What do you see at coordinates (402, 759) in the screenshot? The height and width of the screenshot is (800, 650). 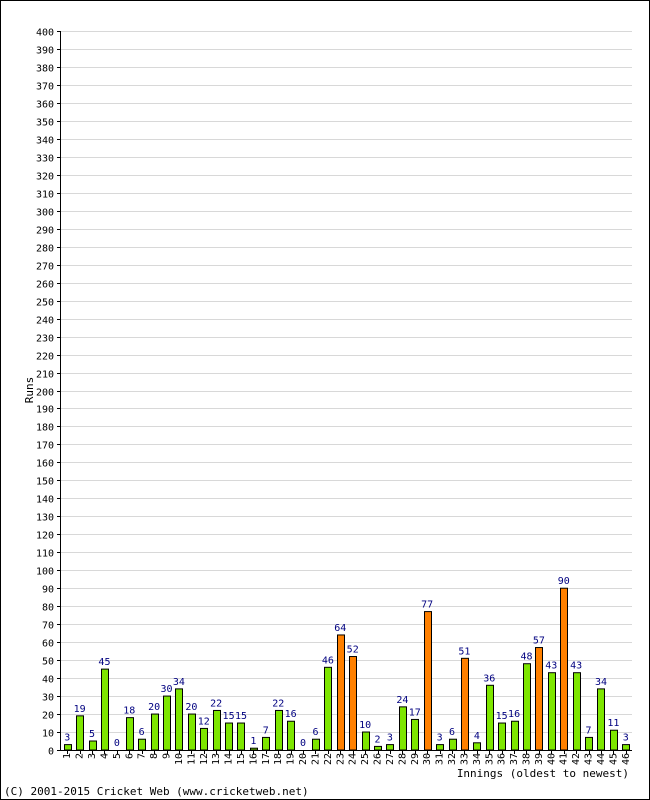 I see `x-tick-label: 28` at bounding box center [402, 759].